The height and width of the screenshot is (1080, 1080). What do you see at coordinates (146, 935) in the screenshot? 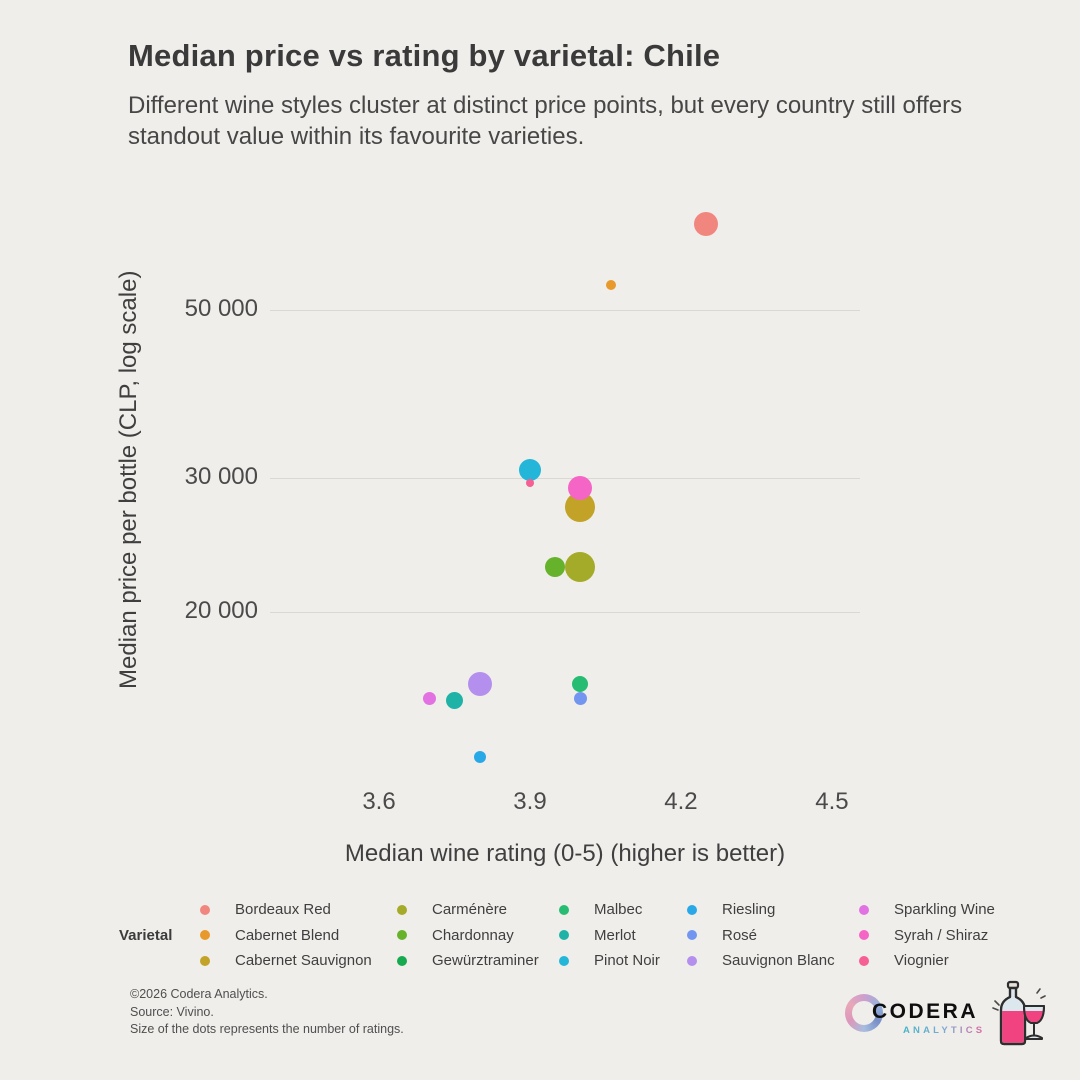
I see `legend-title: Varietal` at bounding box center [146, 935].